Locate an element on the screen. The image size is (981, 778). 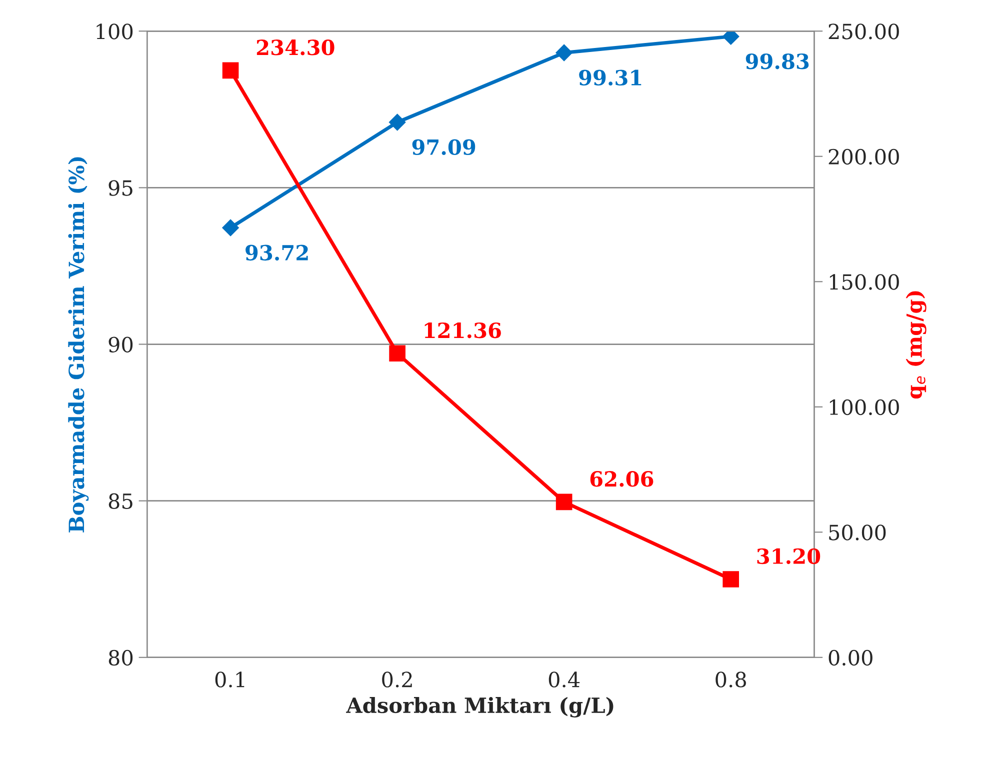
data-label: 31.20 is located at coordinates (788, 556).